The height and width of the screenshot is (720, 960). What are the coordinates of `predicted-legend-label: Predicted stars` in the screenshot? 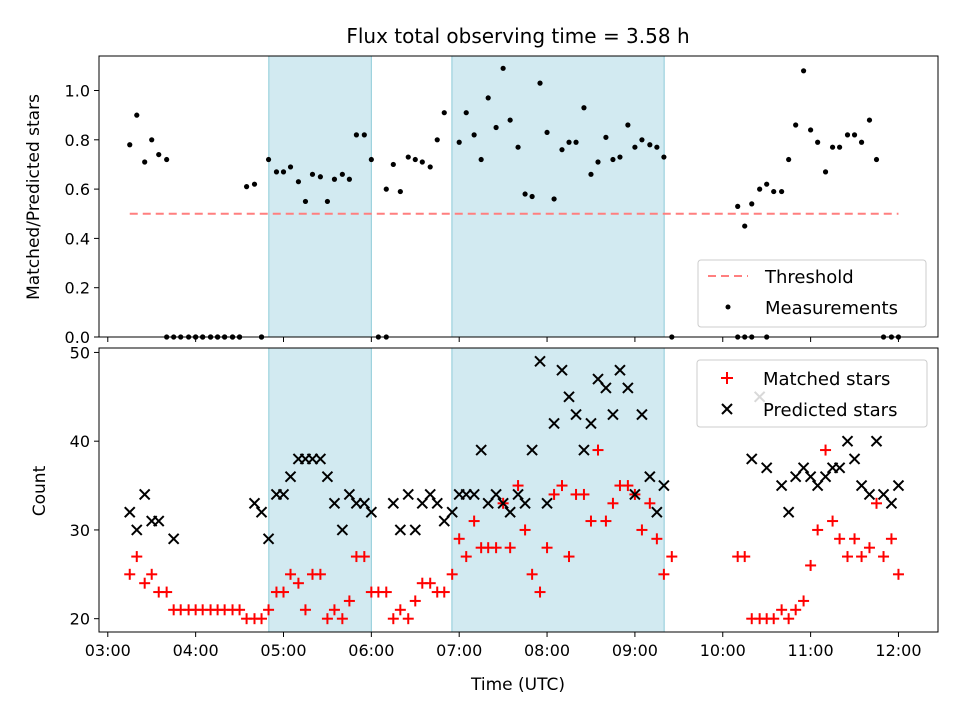 It's located at (830, 410).